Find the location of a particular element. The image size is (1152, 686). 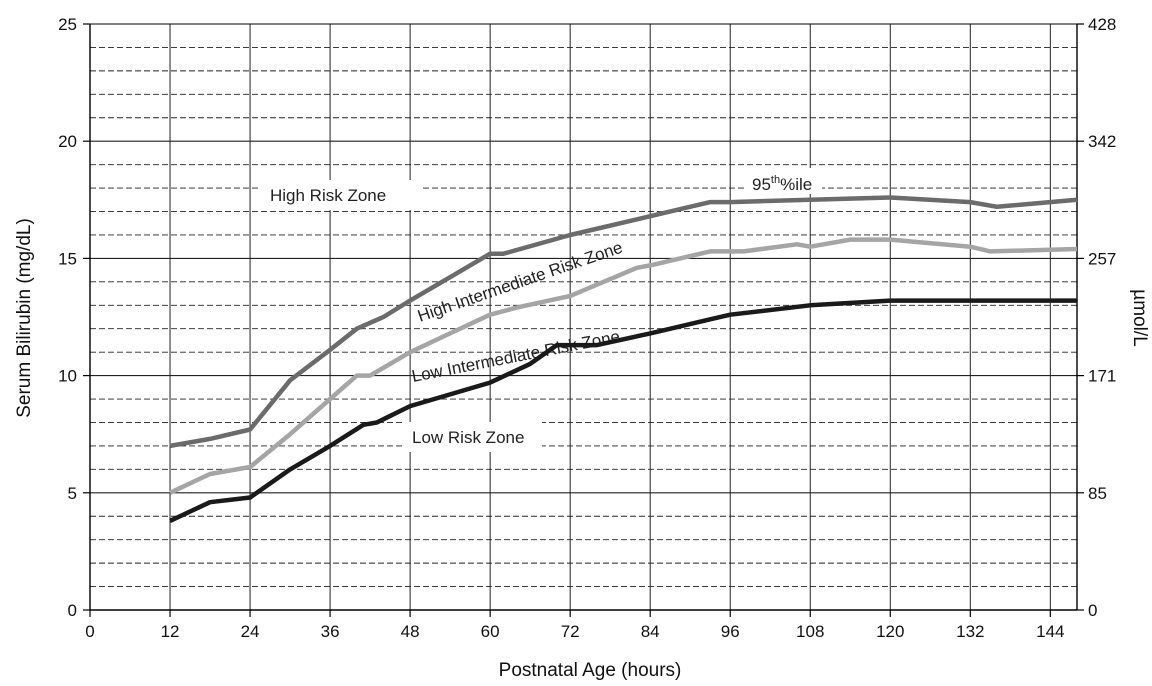

x-tick-label: 36 is located at coordinates (330, 631).